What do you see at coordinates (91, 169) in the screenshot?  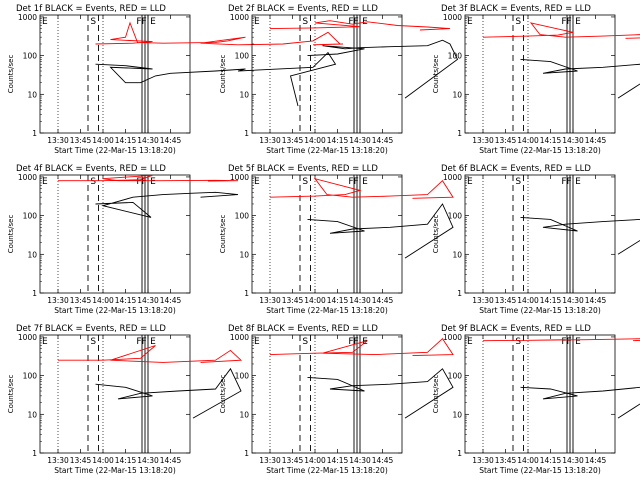 I see `panel-title: Det 4f BLACK = Events, RED = LLD` at bounding box center [91, 169].